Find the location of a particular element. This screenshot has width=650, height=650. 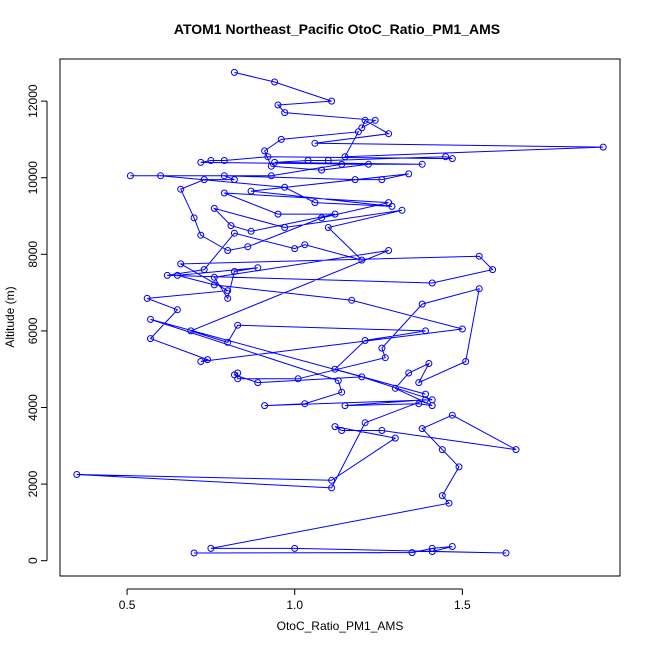

y-tick-label: 12000 is located at coordinates (33, 101).